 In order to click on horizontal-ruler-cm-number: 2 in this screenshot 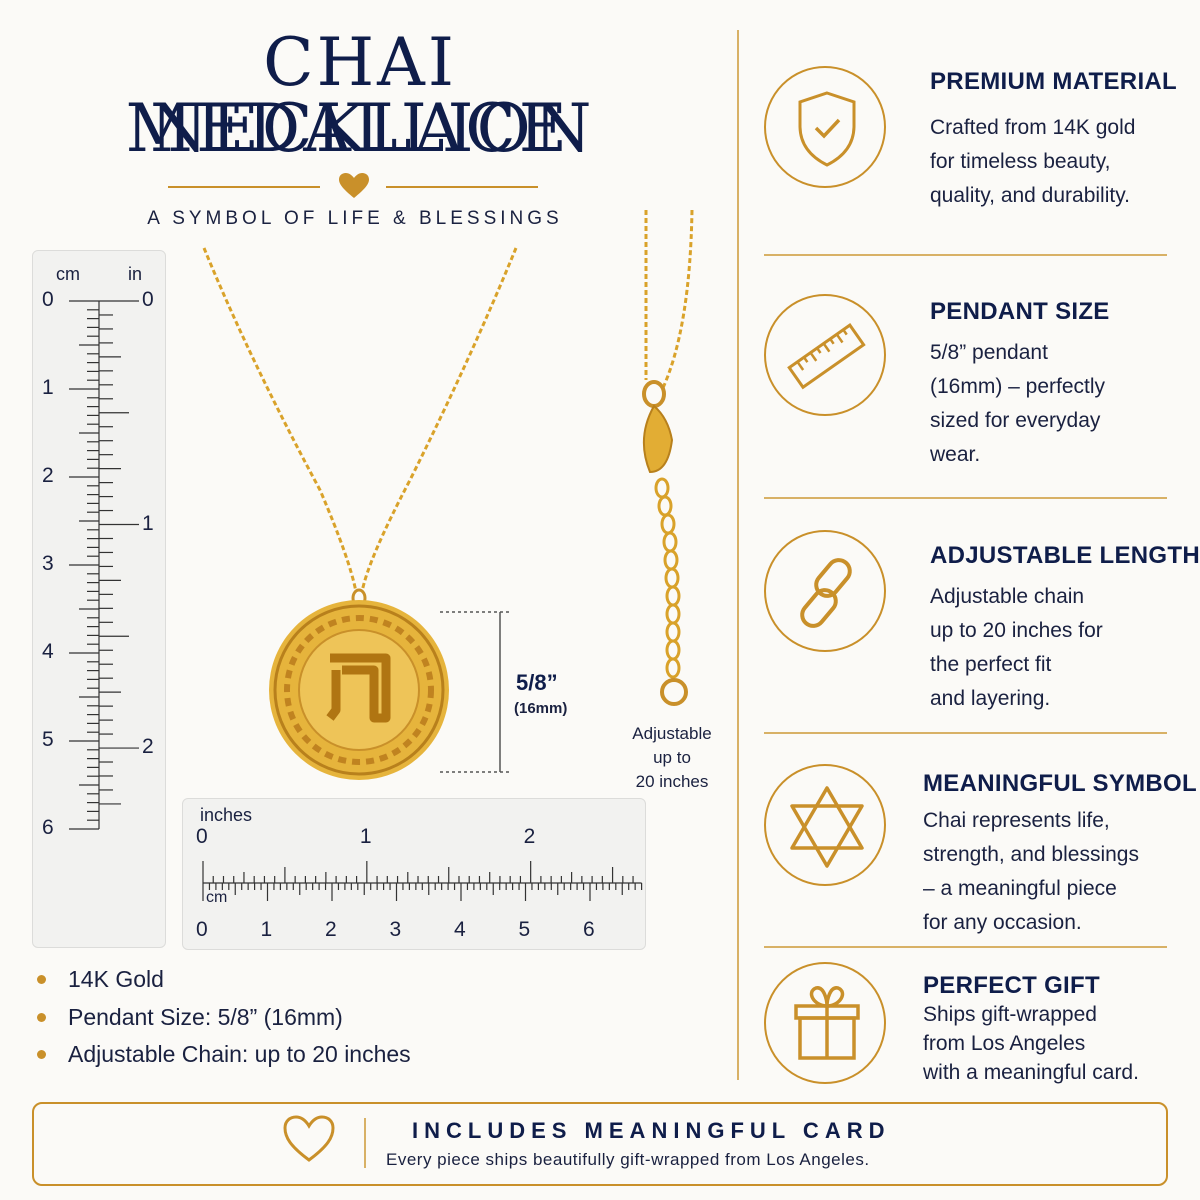, I will do `click(331, 929)`.